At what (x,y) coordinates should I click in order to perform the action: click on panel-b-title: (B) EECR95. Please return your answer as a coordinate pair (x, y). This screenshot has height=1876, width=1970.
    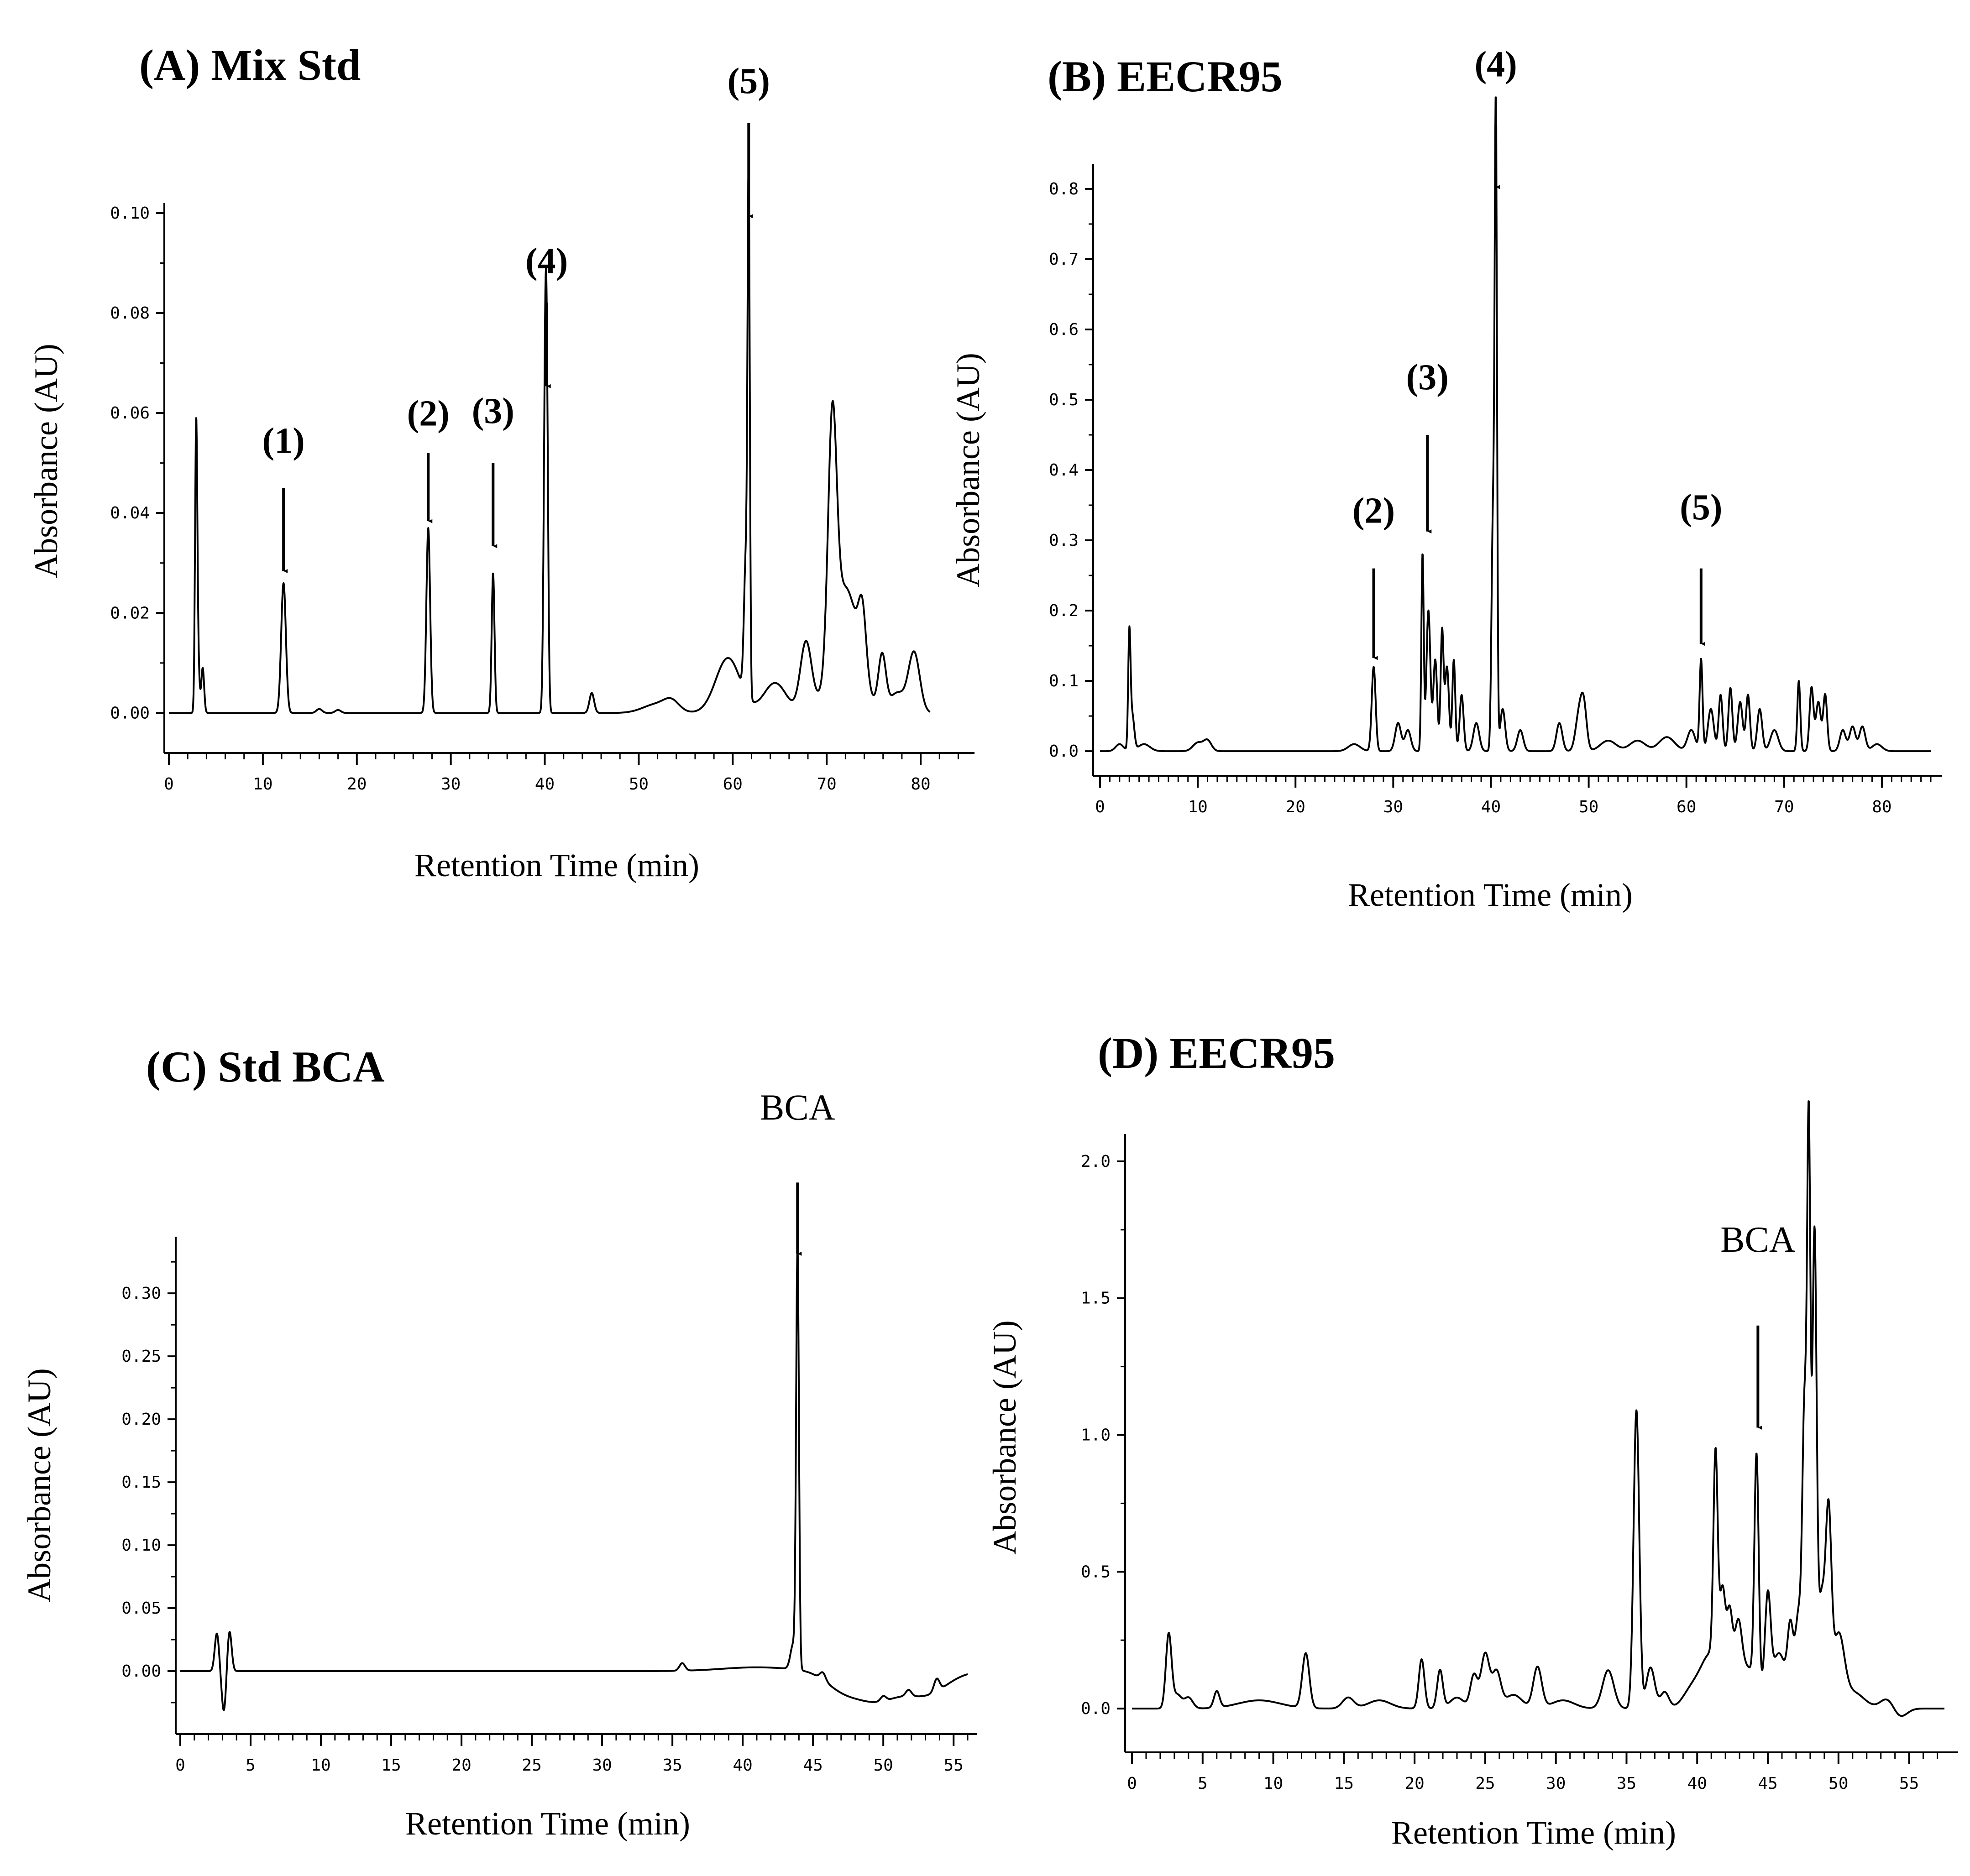
    Looking at the image, I should click on (1165, 76).